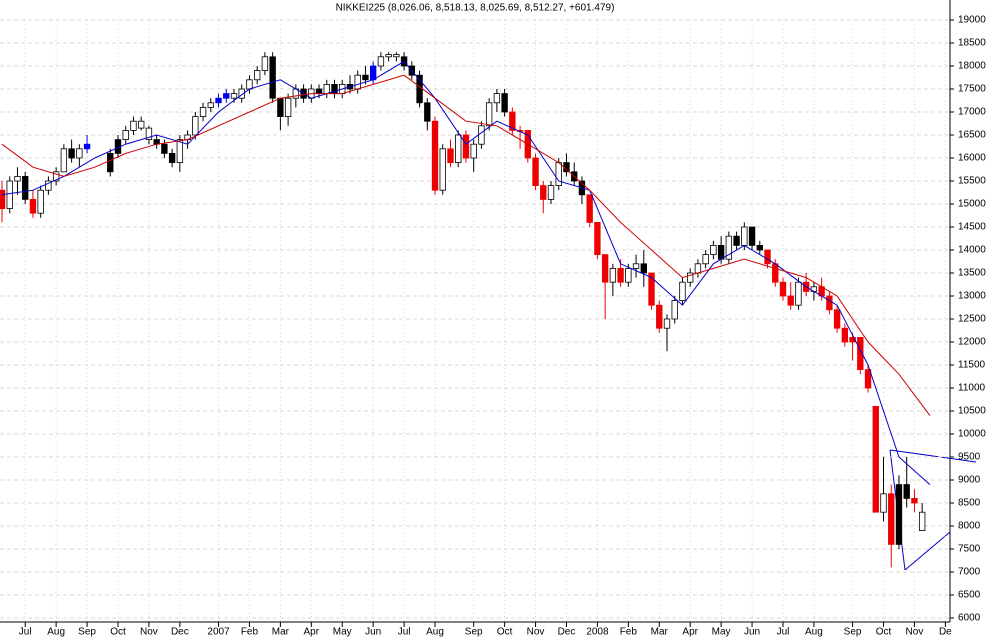 This screenshot has width=994, height=638. Describe the element at coordinates (969, 595) in the screenshot. I see `y-tick-label: 6500` at that location.